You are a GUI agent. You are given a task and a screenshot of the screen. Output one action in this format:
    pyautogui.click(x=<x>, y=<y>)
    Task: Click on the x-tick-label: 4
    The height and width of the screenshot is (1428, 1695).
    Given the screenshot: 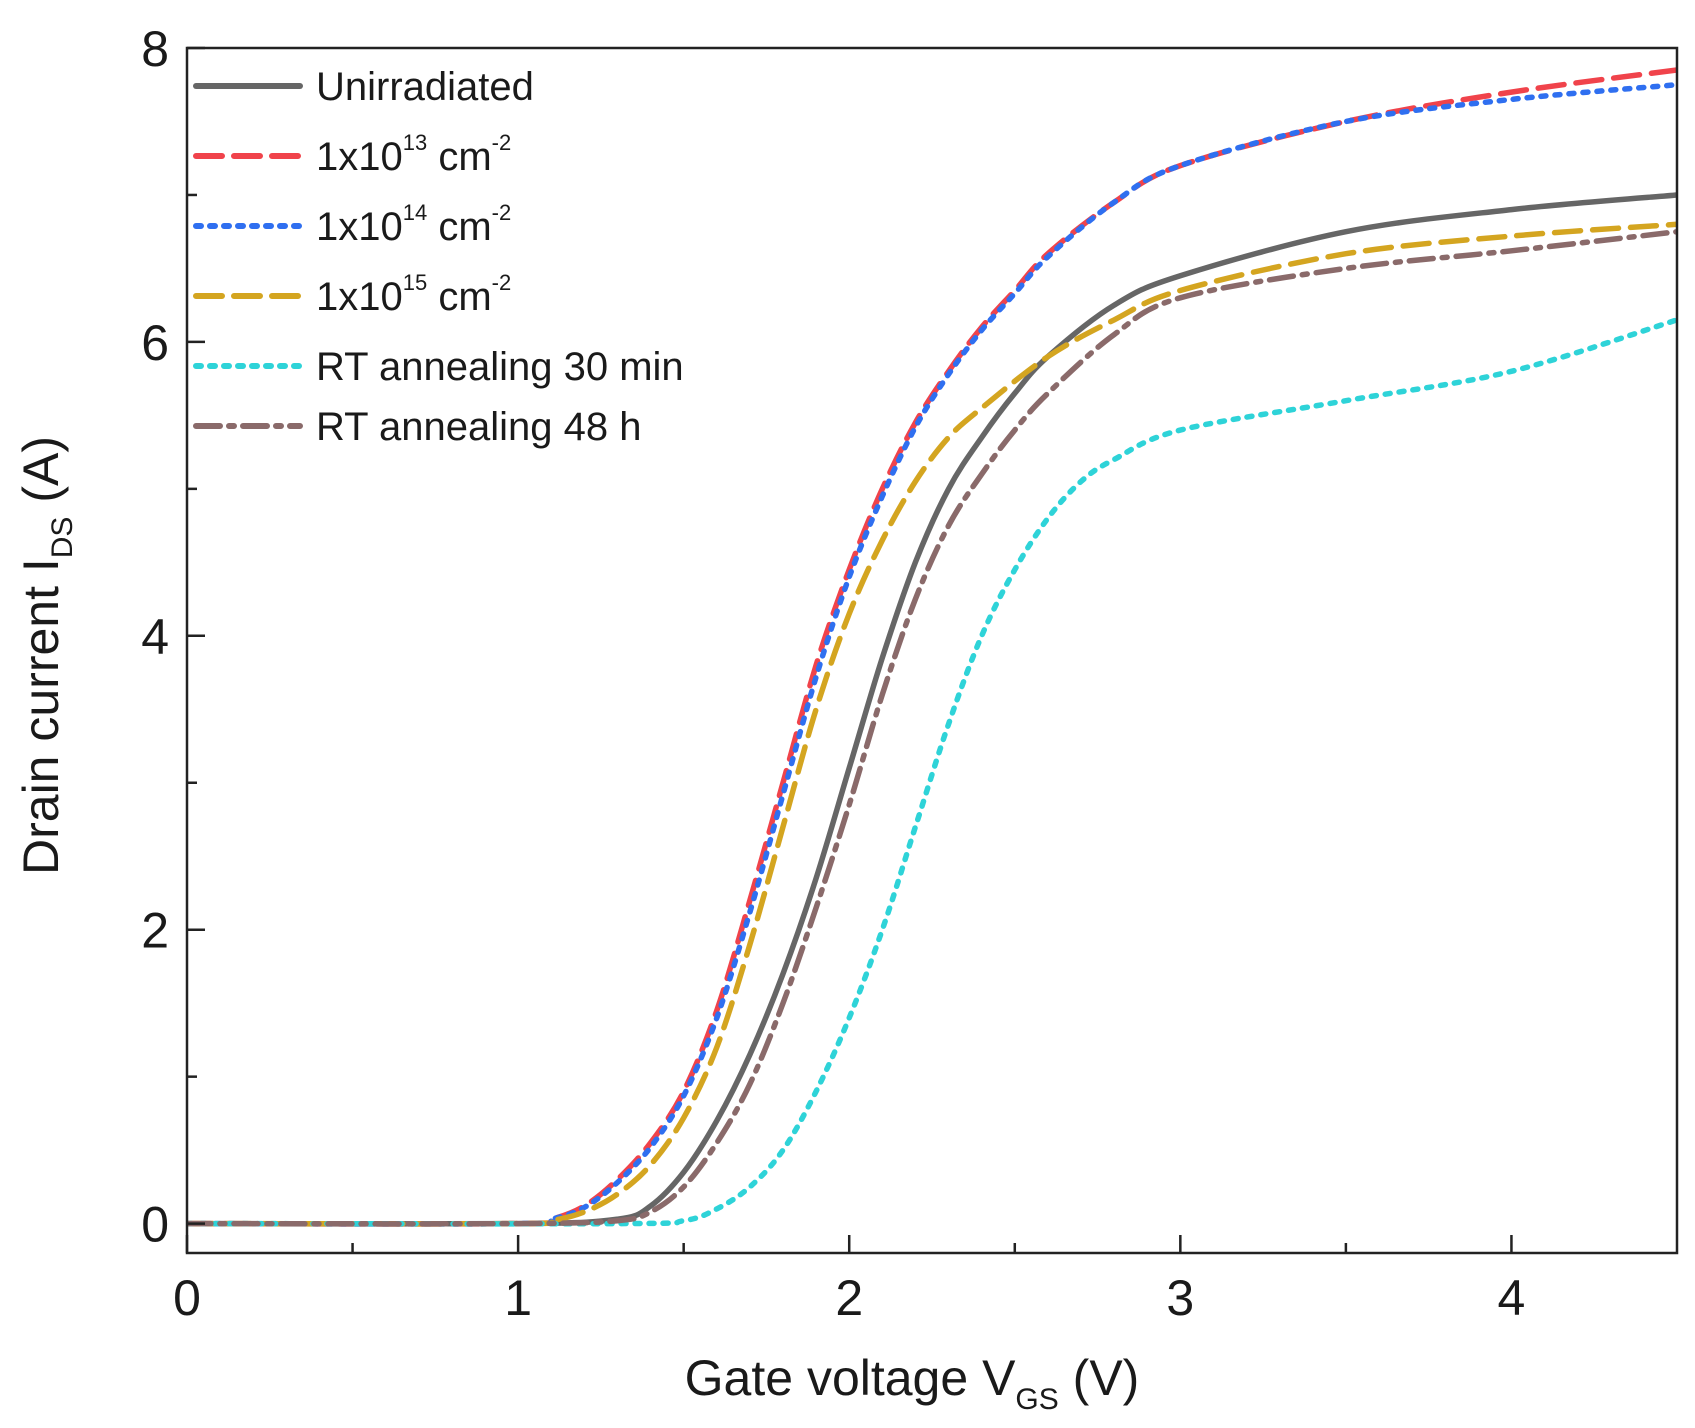 What is the action you would take?
    pyautogui.click(x=1512, y=1298)
    